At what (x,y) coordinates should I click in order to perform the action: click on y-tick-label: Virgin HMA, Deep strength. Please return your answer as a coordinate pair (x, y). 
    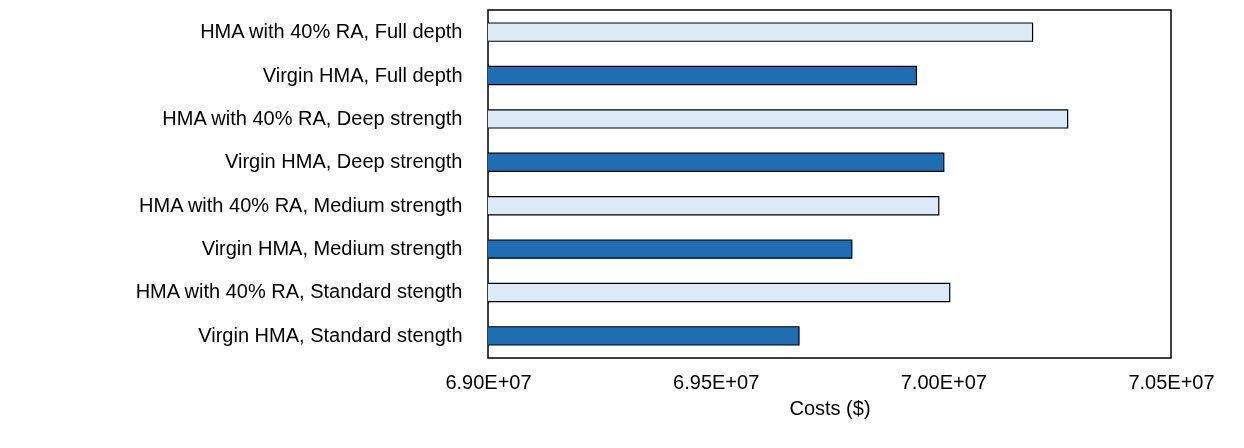
    Looking at the image, I should click on (343, 161).